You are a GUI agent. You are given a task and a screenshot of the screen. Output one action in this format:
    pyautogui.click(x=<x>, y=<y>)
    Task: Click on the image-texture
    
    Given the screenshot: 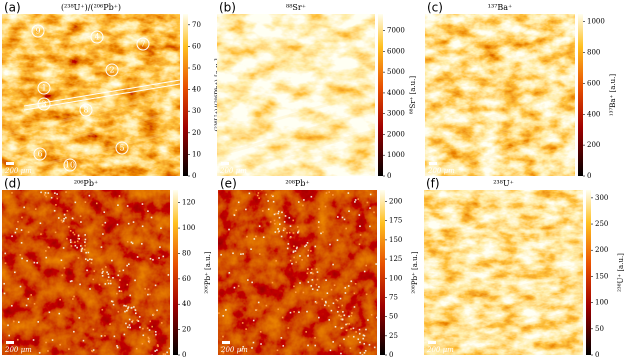 What is the action you would take?
    pyautogui.click(x=296, y=95)
    